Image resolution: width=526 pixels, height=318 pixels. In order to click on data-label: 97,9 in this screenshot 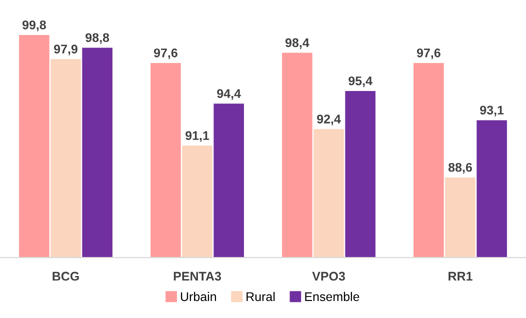, I will do `click(66, 50)`.